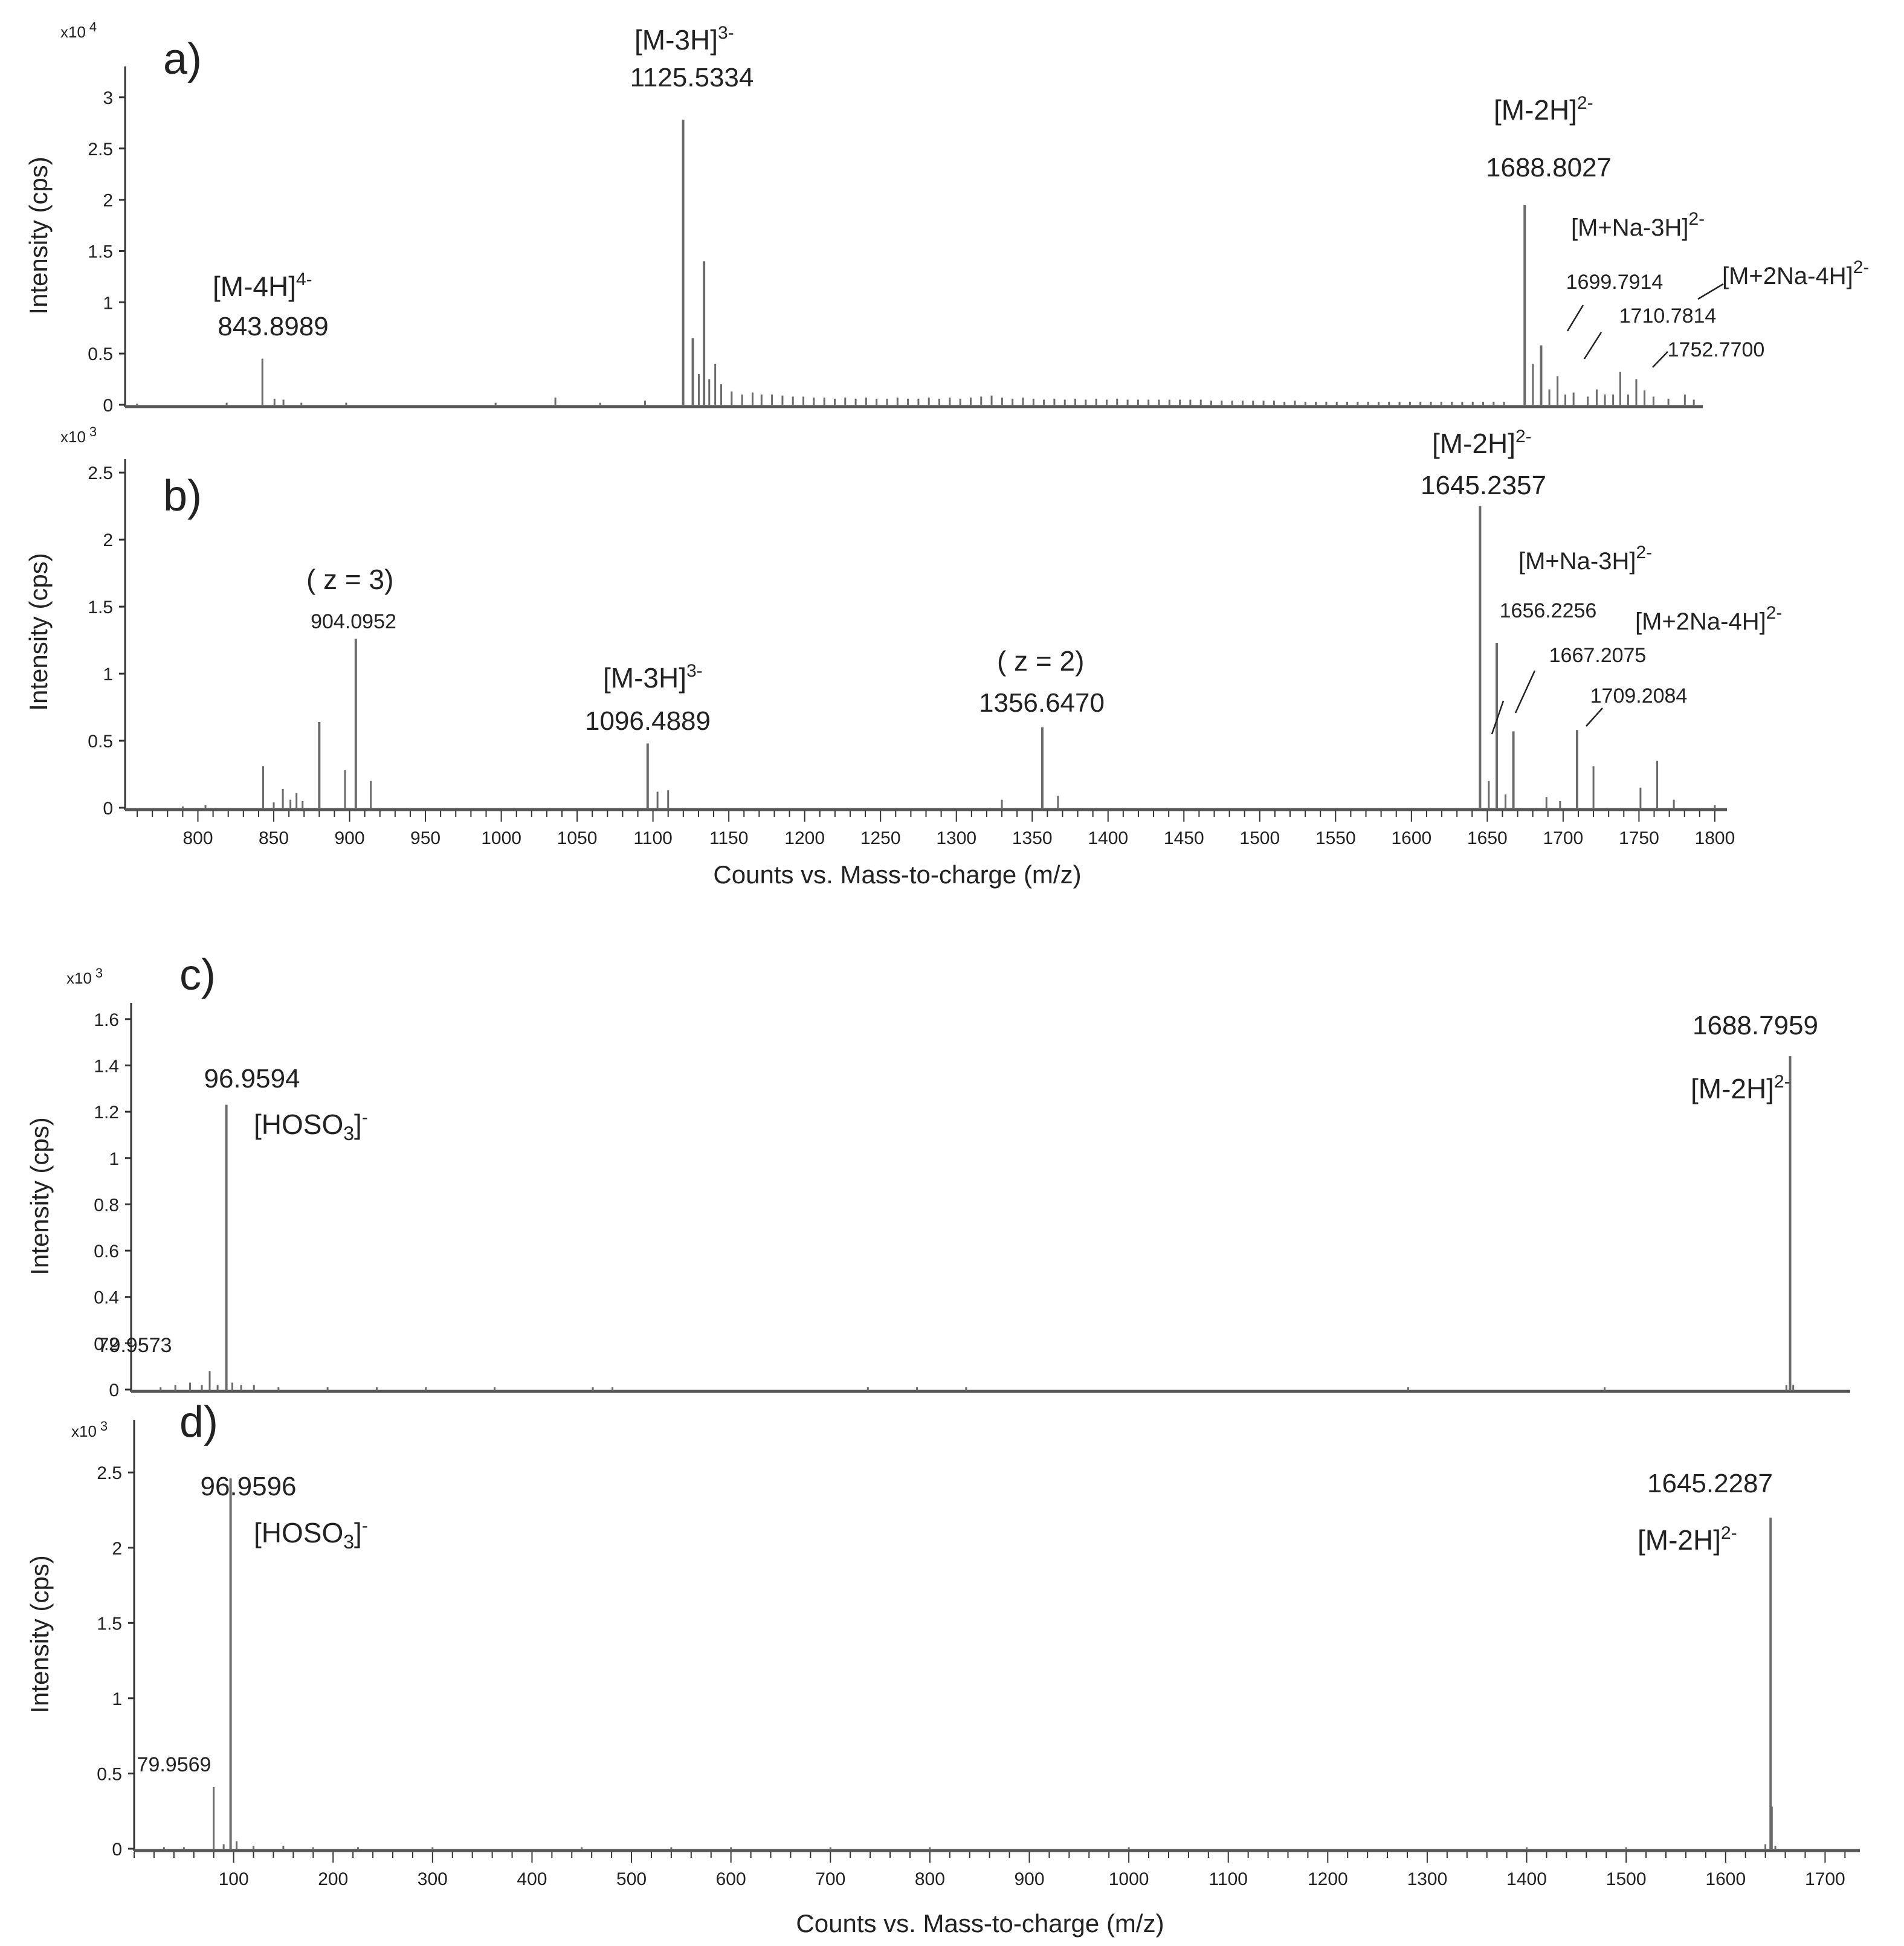 The image size is (1904, 1946). Describe the element at coordinates (1639, 696) in the screenshot. I see `peak-mz-label: 1709.2084` at that location.